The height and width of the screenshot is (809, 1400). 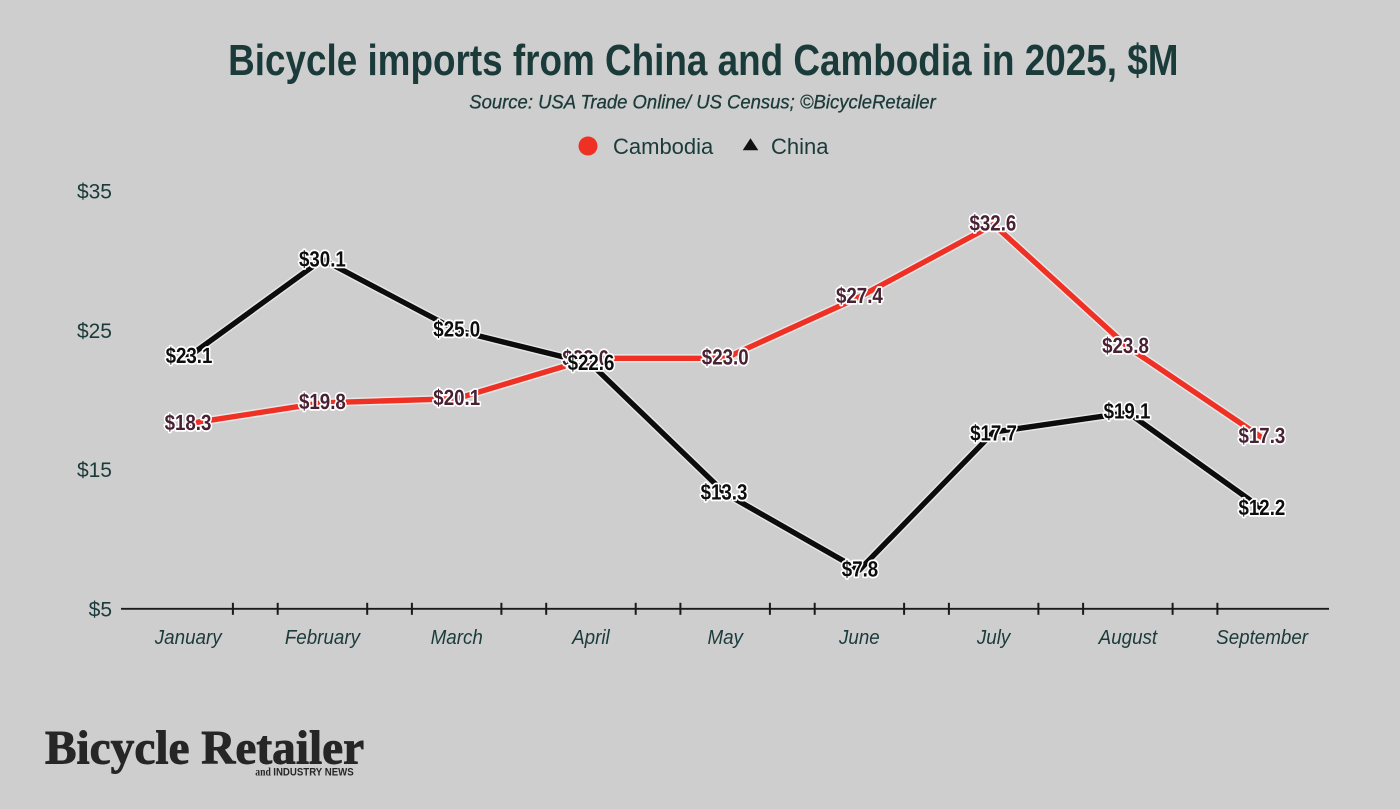 What do you see at coordinates (859, 637) in the screenshot?
I see `svg-text: June` at bounding box center [859, 637].